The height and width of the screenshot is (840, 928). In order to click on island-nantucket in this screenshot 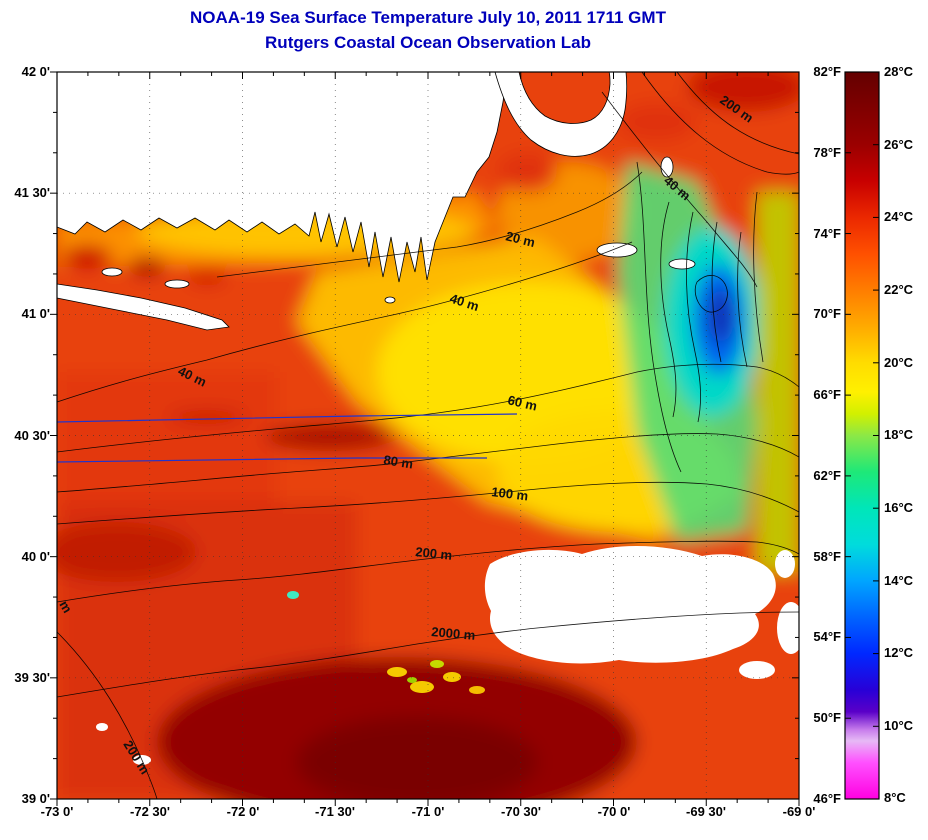, I will do `click(682, 264)`.